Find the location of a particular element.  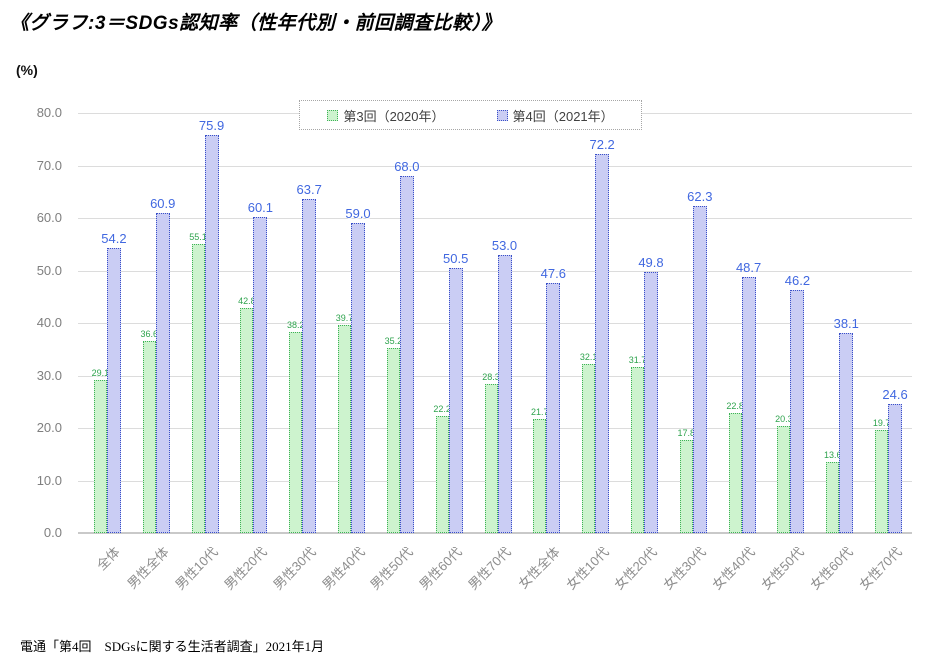

bar-series2-男性30代 is located at coordinates (309, 365).